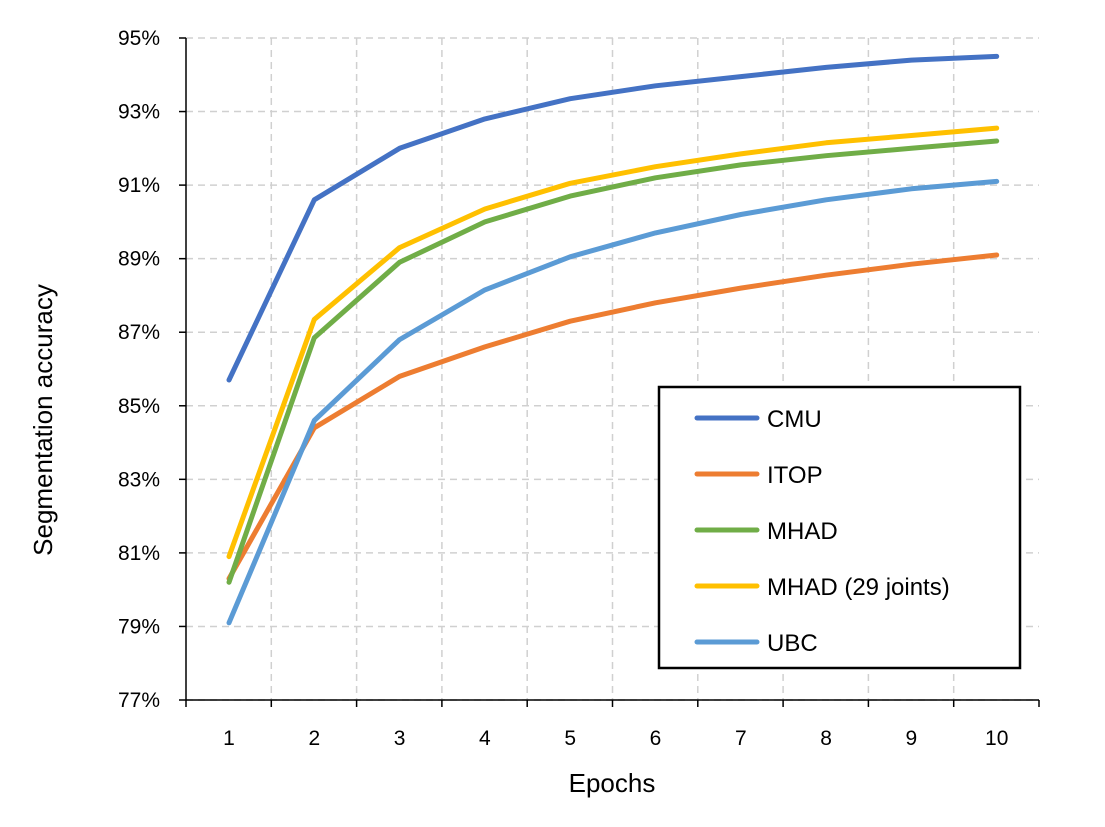 Image resolution: width=1105 pixels, height=827 pixels. What do you see at coordinates (612, 783) in the screenshot?
I see `x-axis-title: Epochs` at bounding box center [612, 783].